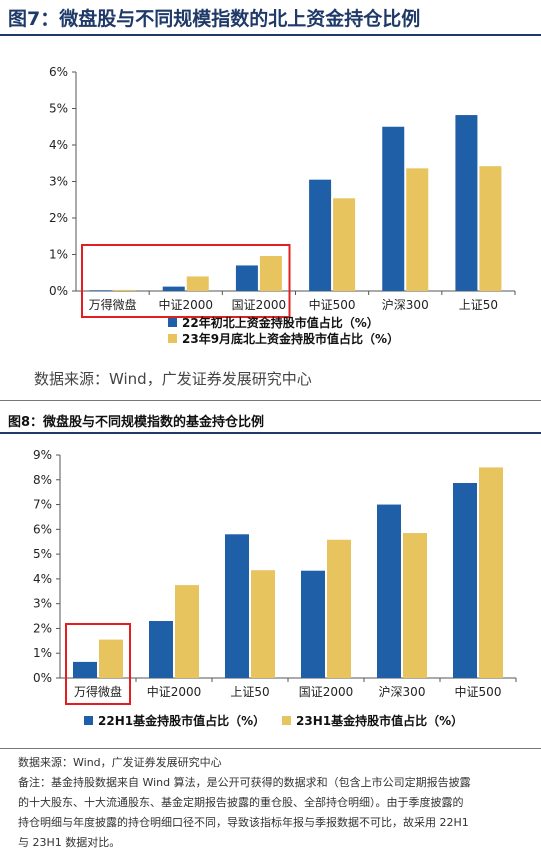 This screenshot has height=868, width=541. Describe the element at coordinates (280, 322) in the screenshot. I see `legend-label-series1: 22年初北上资金持股市值占比（%）` at that location.